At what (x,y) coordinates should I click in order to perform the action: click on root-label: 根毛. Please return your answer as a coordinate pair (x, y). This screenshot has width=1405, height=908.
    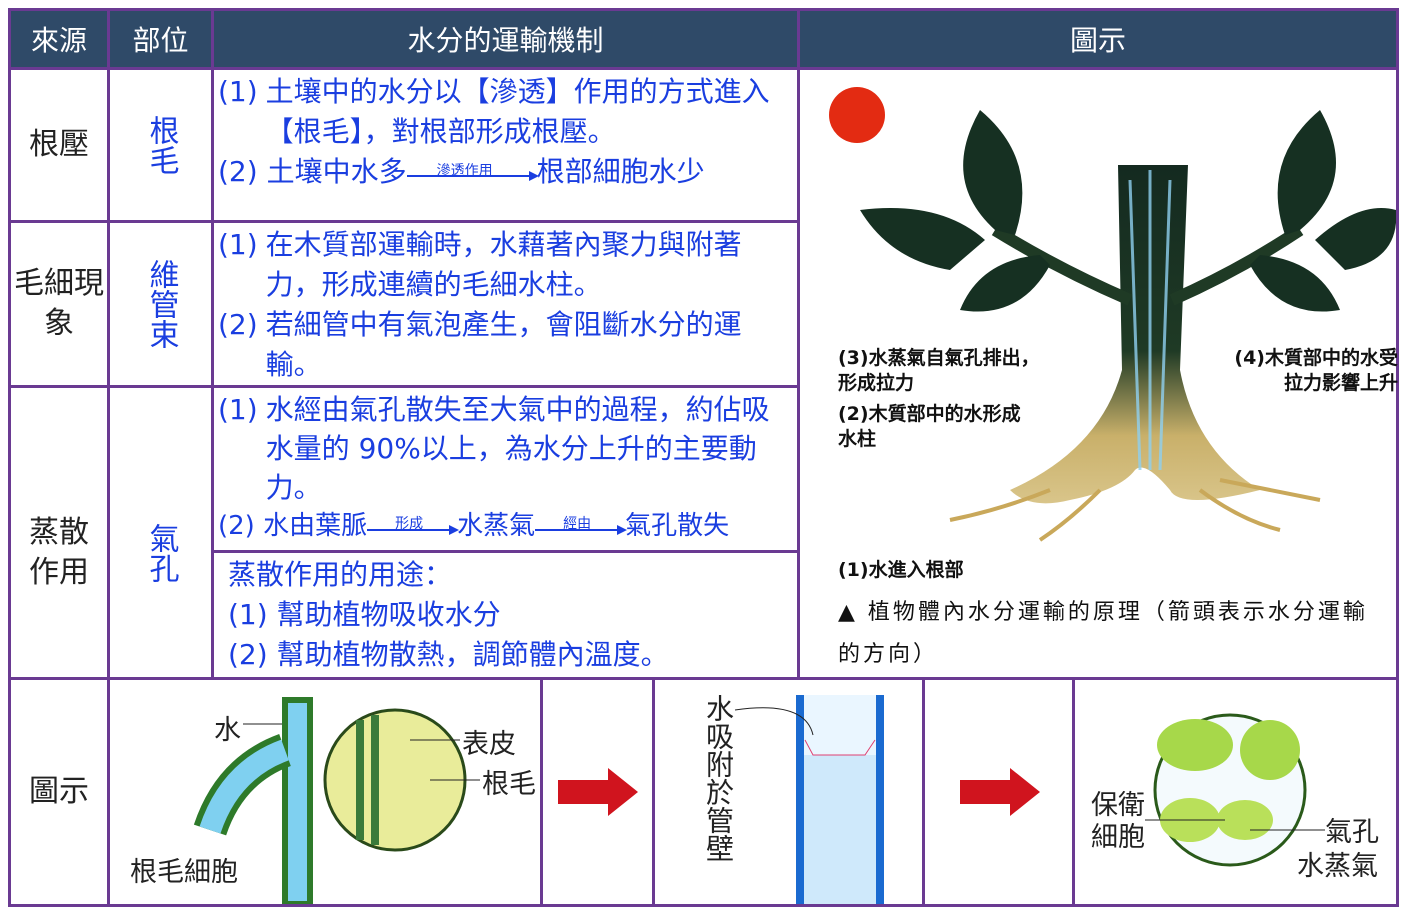
    Looking at the image, I should click on (509, 784).